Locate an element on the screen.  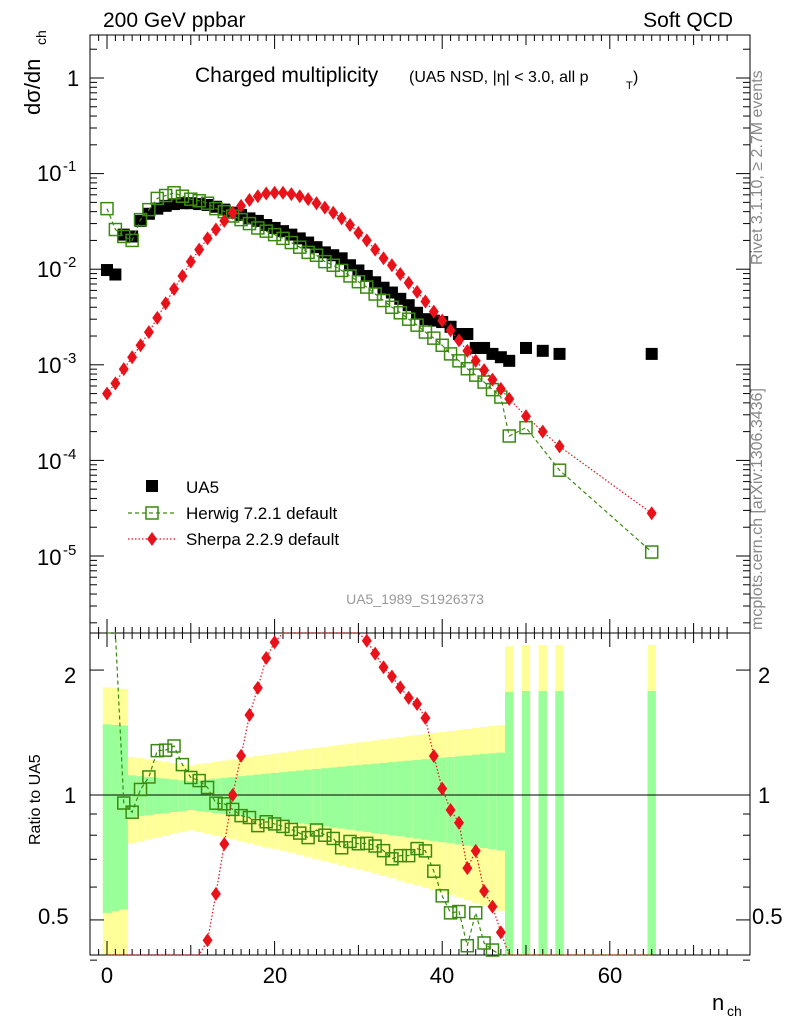
side-label-events: Rivet 3.1.10, ≥ 2.7M events is located at coordinates (757, 167).